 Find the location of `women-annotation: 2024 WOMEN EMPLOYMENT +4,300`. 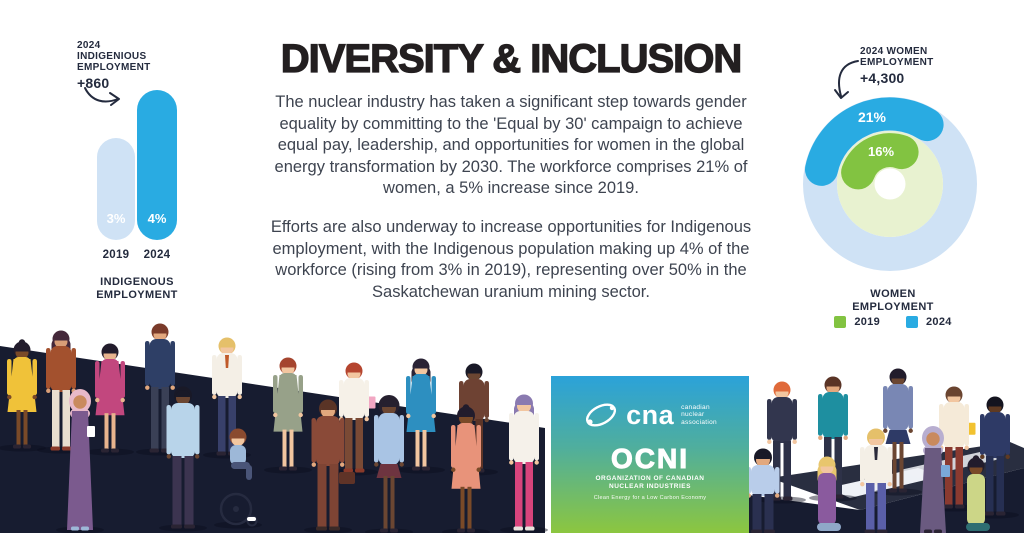

women-annotation: 2024 WOMEN EMPLOYMENT +4,300 is located at coordinates (897, 66).